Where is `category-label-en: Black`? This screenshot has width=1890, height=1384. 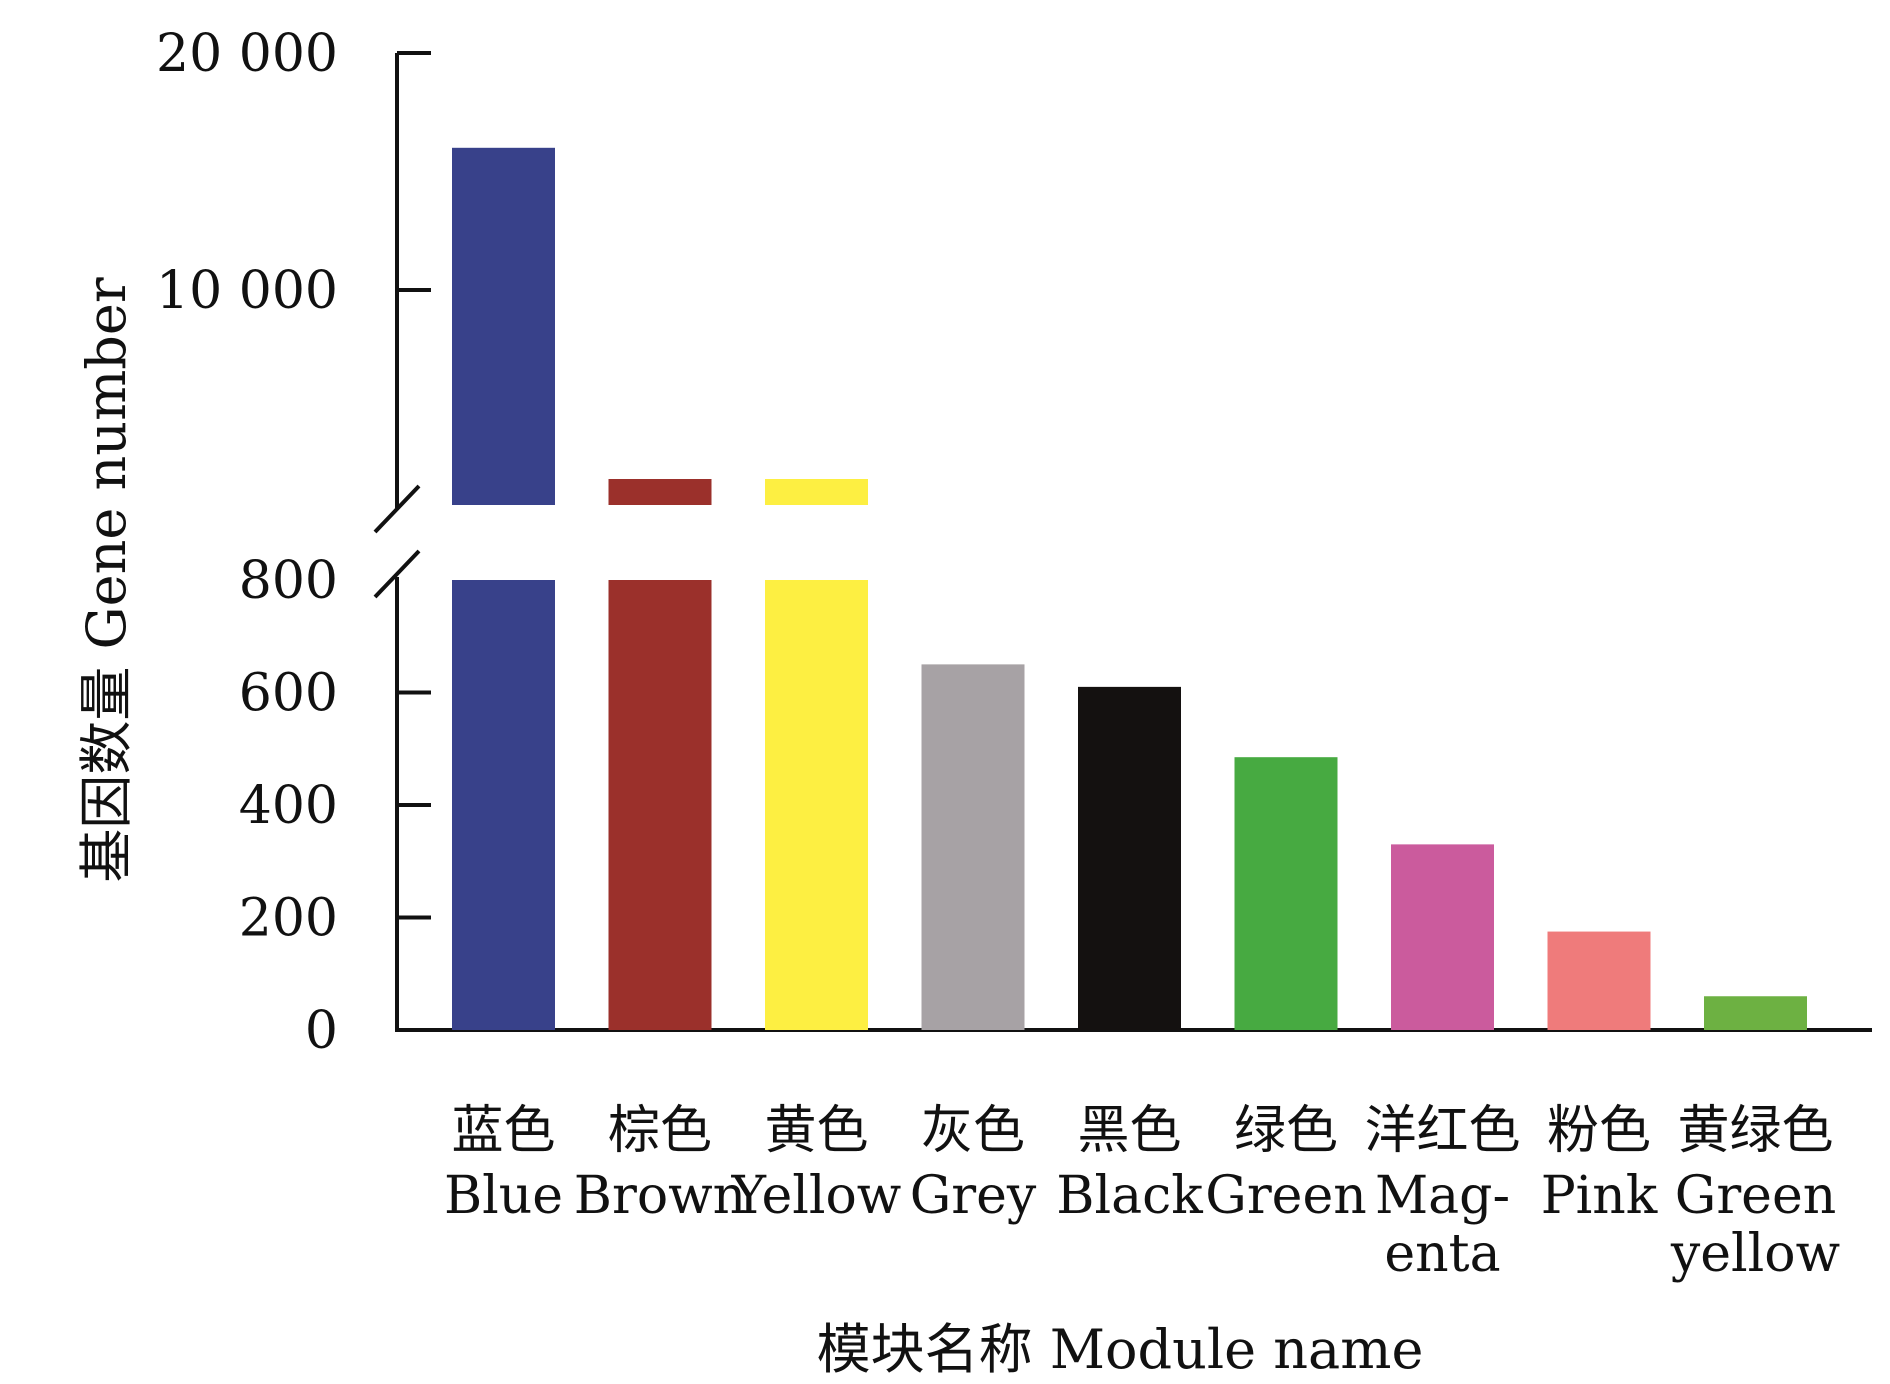 category-label-en: Black is located at coordinates (1129, 1196).